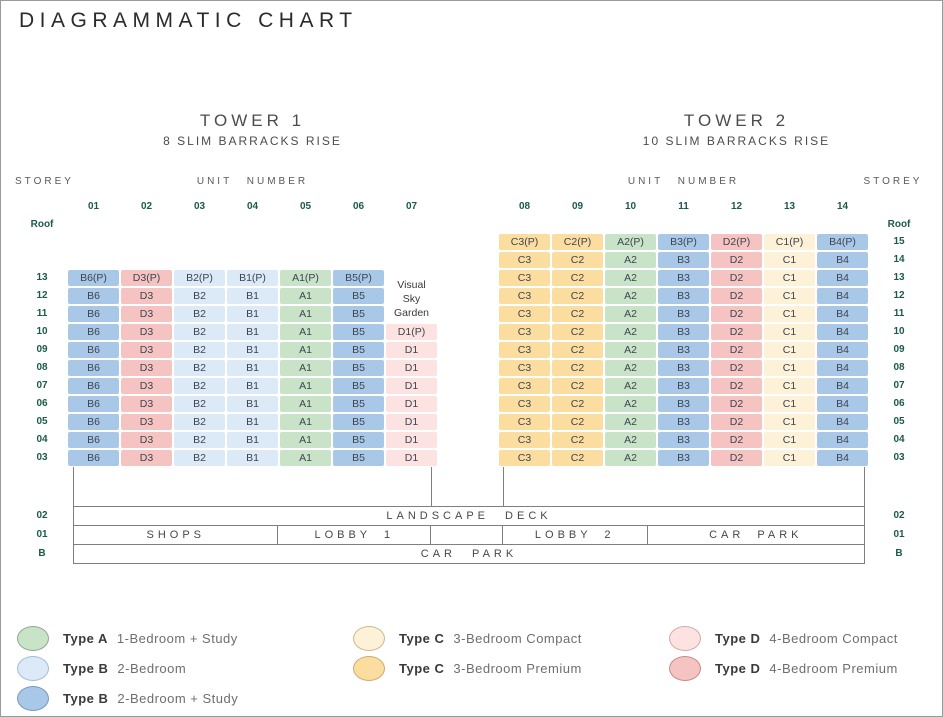  I want to click on storey-label: 14, so click(899, 259).